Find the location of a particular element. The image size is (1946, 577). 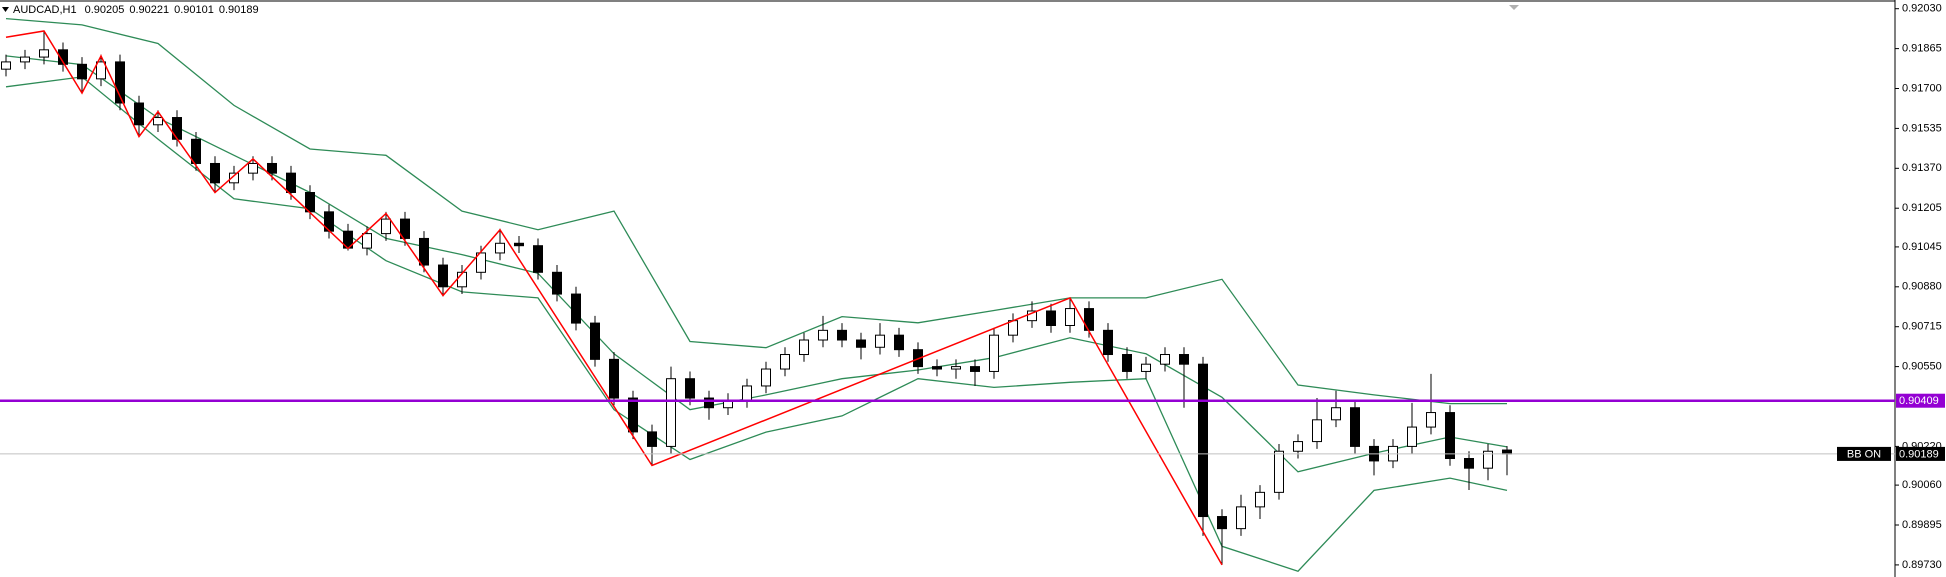

open-value: 0.90205 is located at coordinates (105, 10).